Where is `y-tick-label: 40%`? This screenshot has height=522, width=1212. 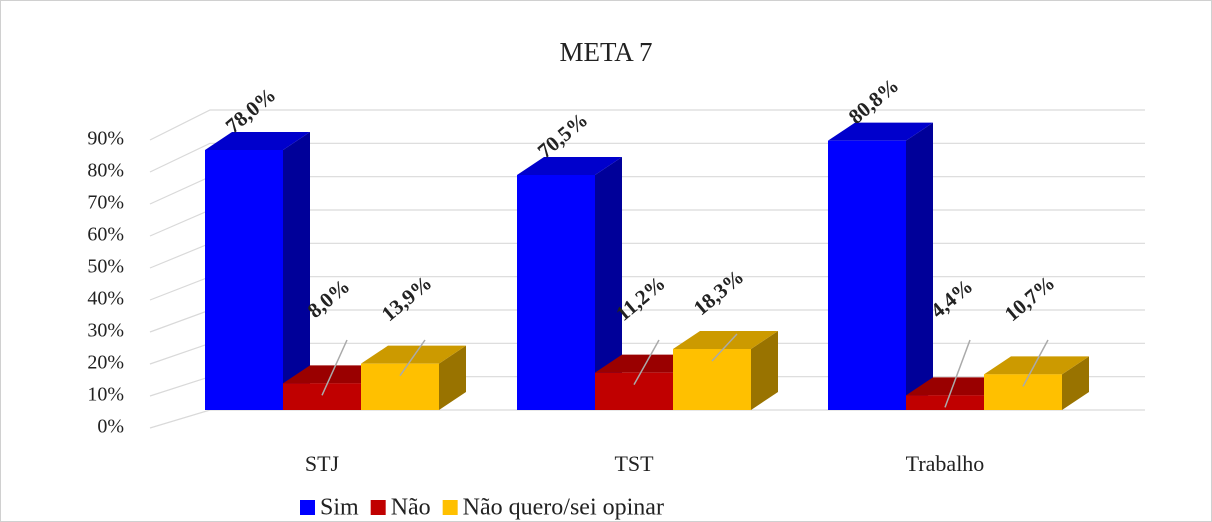
y-tick-label: 40% is located at coordinates (105, 299).